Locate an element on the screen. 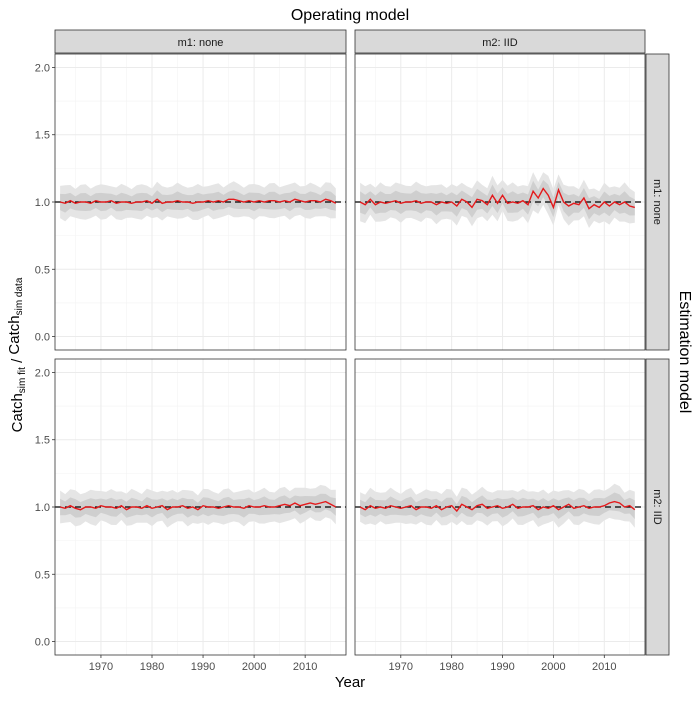  row-strip-label: m1: none is located at coordinates (657, 202).